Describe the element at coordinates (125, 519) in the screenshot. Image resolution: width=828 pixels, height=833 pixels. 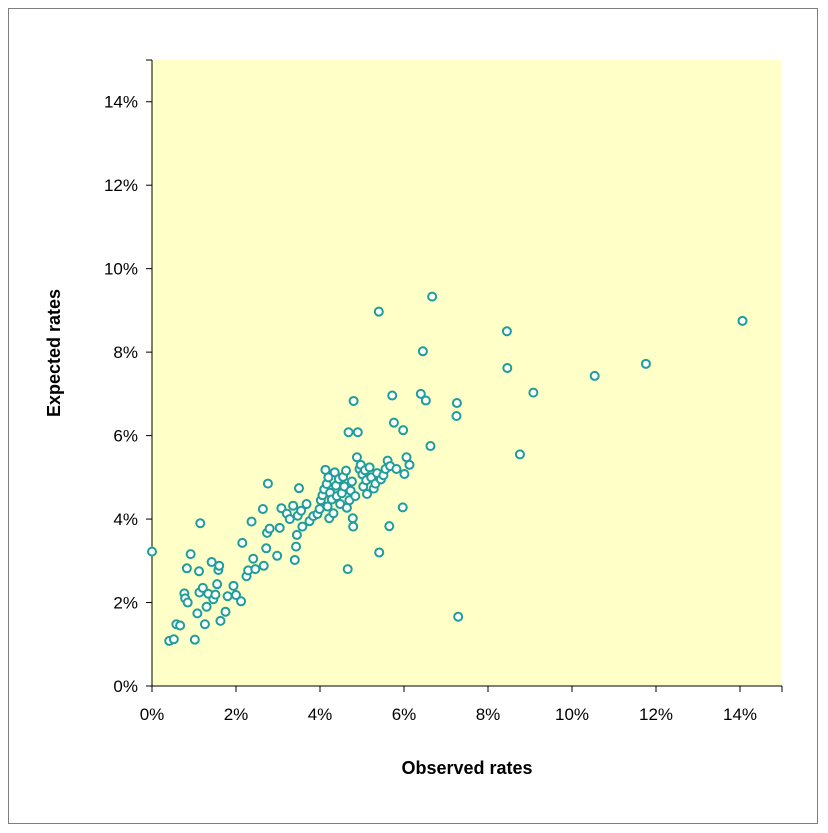
I see `y-tick-label: 4%` at that location.